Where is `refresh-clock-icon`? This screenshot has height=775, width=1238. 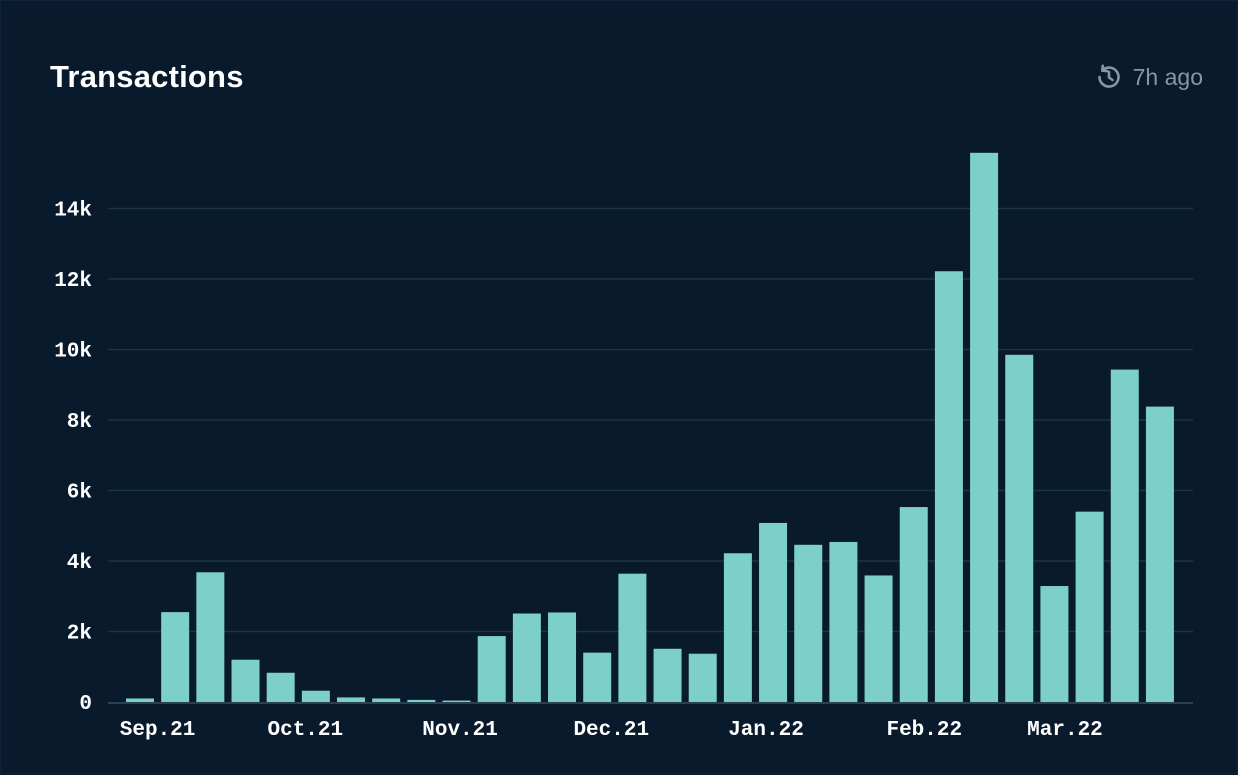 refresh-clock-icon is located at coordinates (1109, 77).